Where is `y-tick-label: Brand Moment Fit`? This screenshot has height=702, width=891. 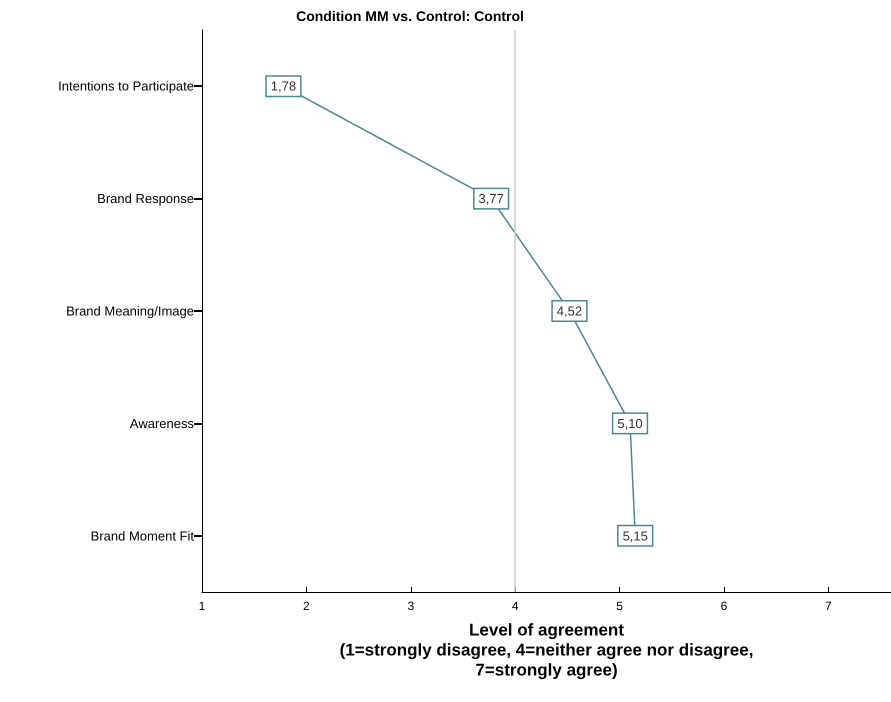
y-tick-label: Brand Moment Fit is located at coordinates (142, 536).